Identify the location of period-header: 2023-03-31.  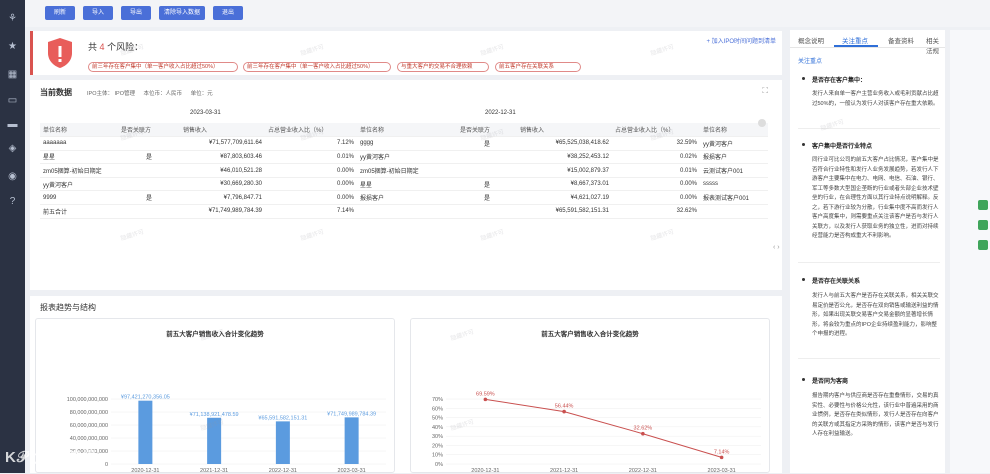
(205, 113).